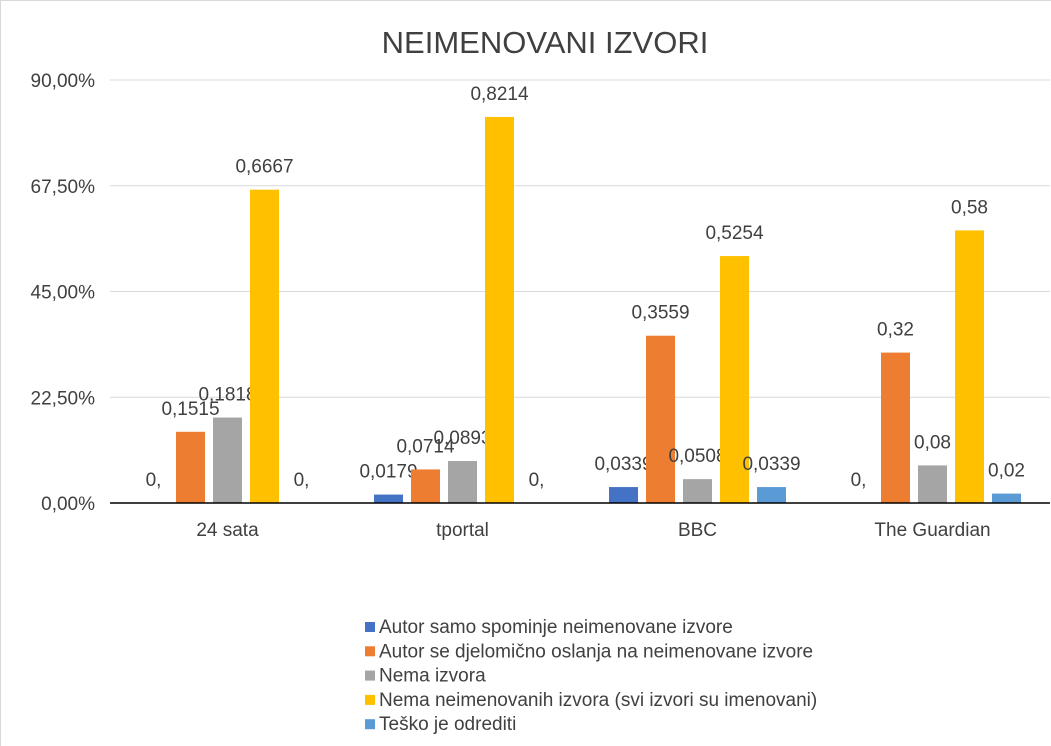 This screenshot has height=746, width=1051. Describe the element at coordinates (969, 207) in the screenshot. I see `data-label: 0,58` at that location.